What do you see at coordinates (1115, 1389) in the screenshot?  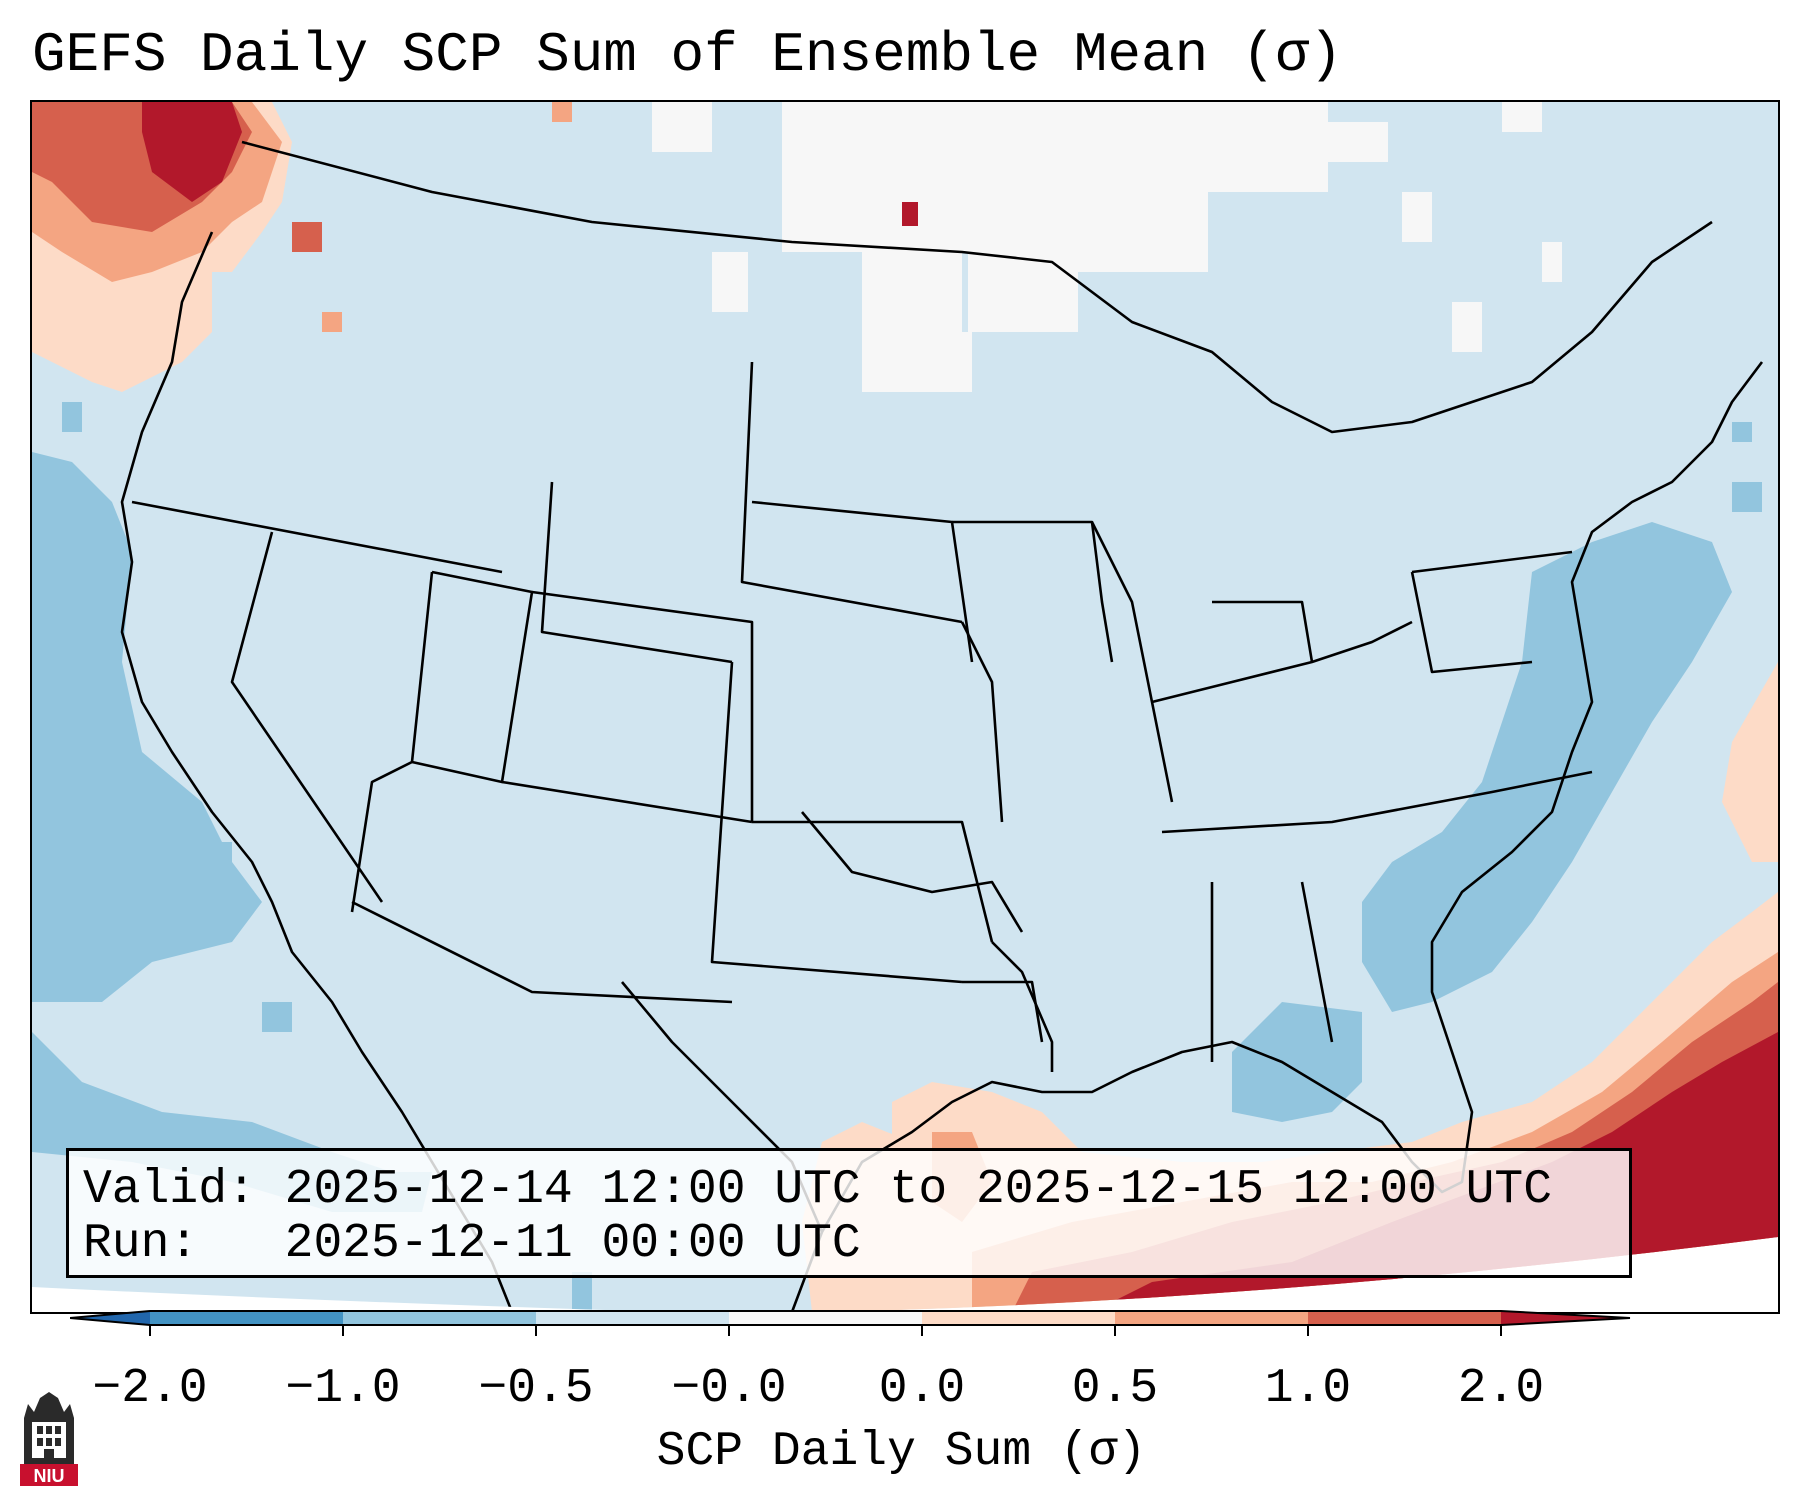 I see `colorbar-tick-label: 0.5` at bounding box center [1115, 1389].